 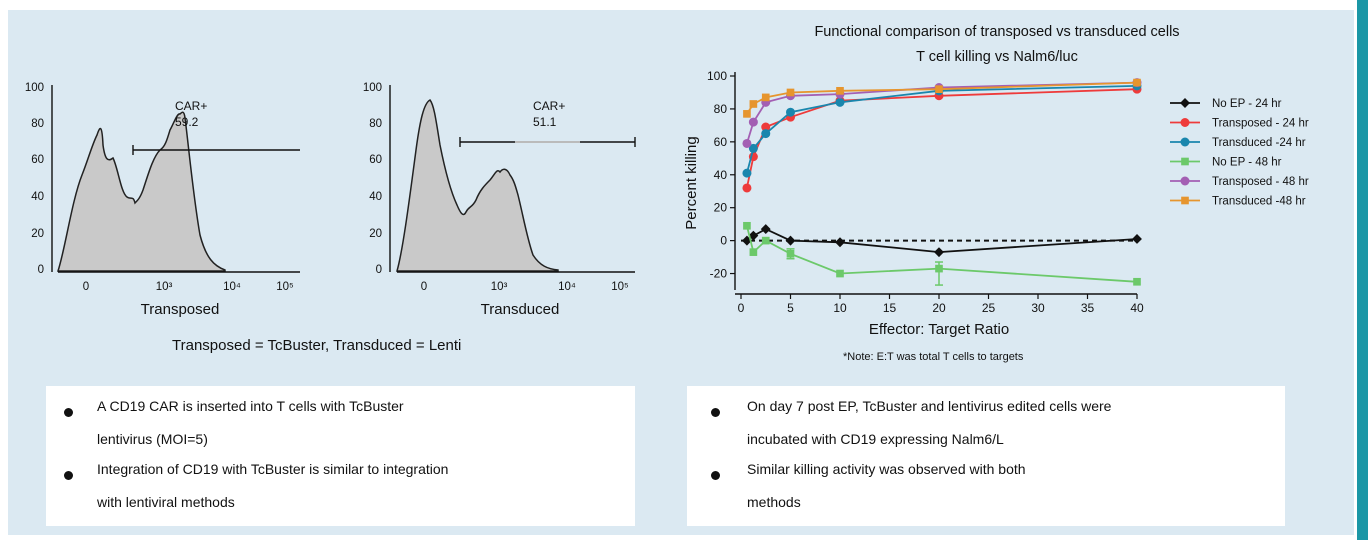 What do you see at coordinates (939, 329) in the screenshot?
I see `x-axis-label: Effector: Target Ratio` at bounding box center [939, 329].